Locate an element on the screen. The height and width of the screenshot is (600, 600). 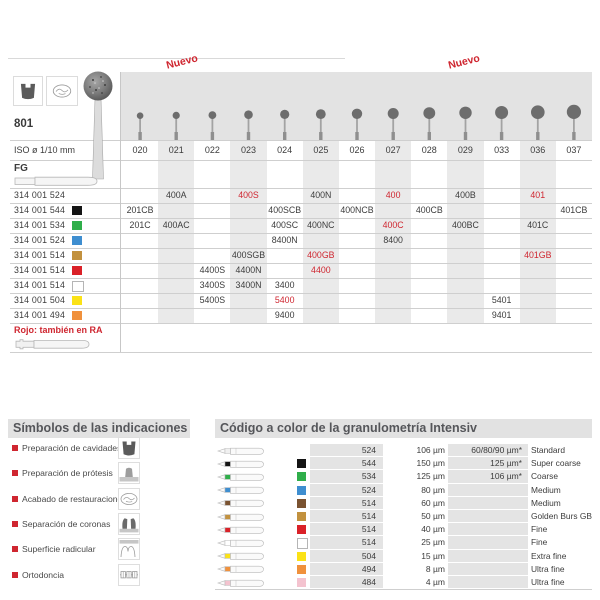
indication-label: Superficie radicular is located at coordinates (59, 549).